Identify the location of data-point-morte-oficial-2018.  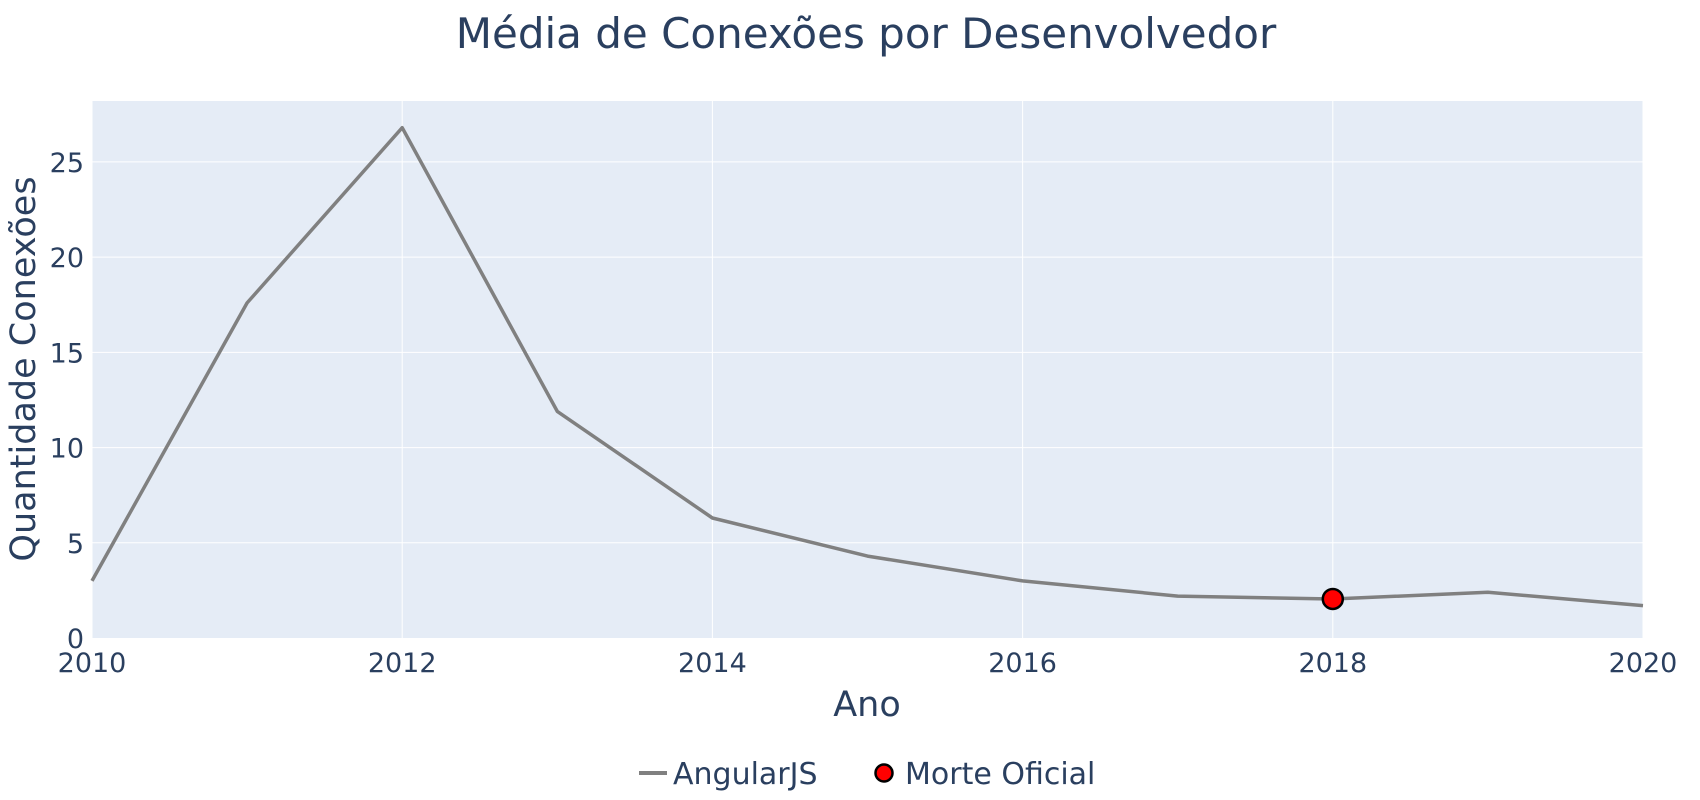
(1333, 599).